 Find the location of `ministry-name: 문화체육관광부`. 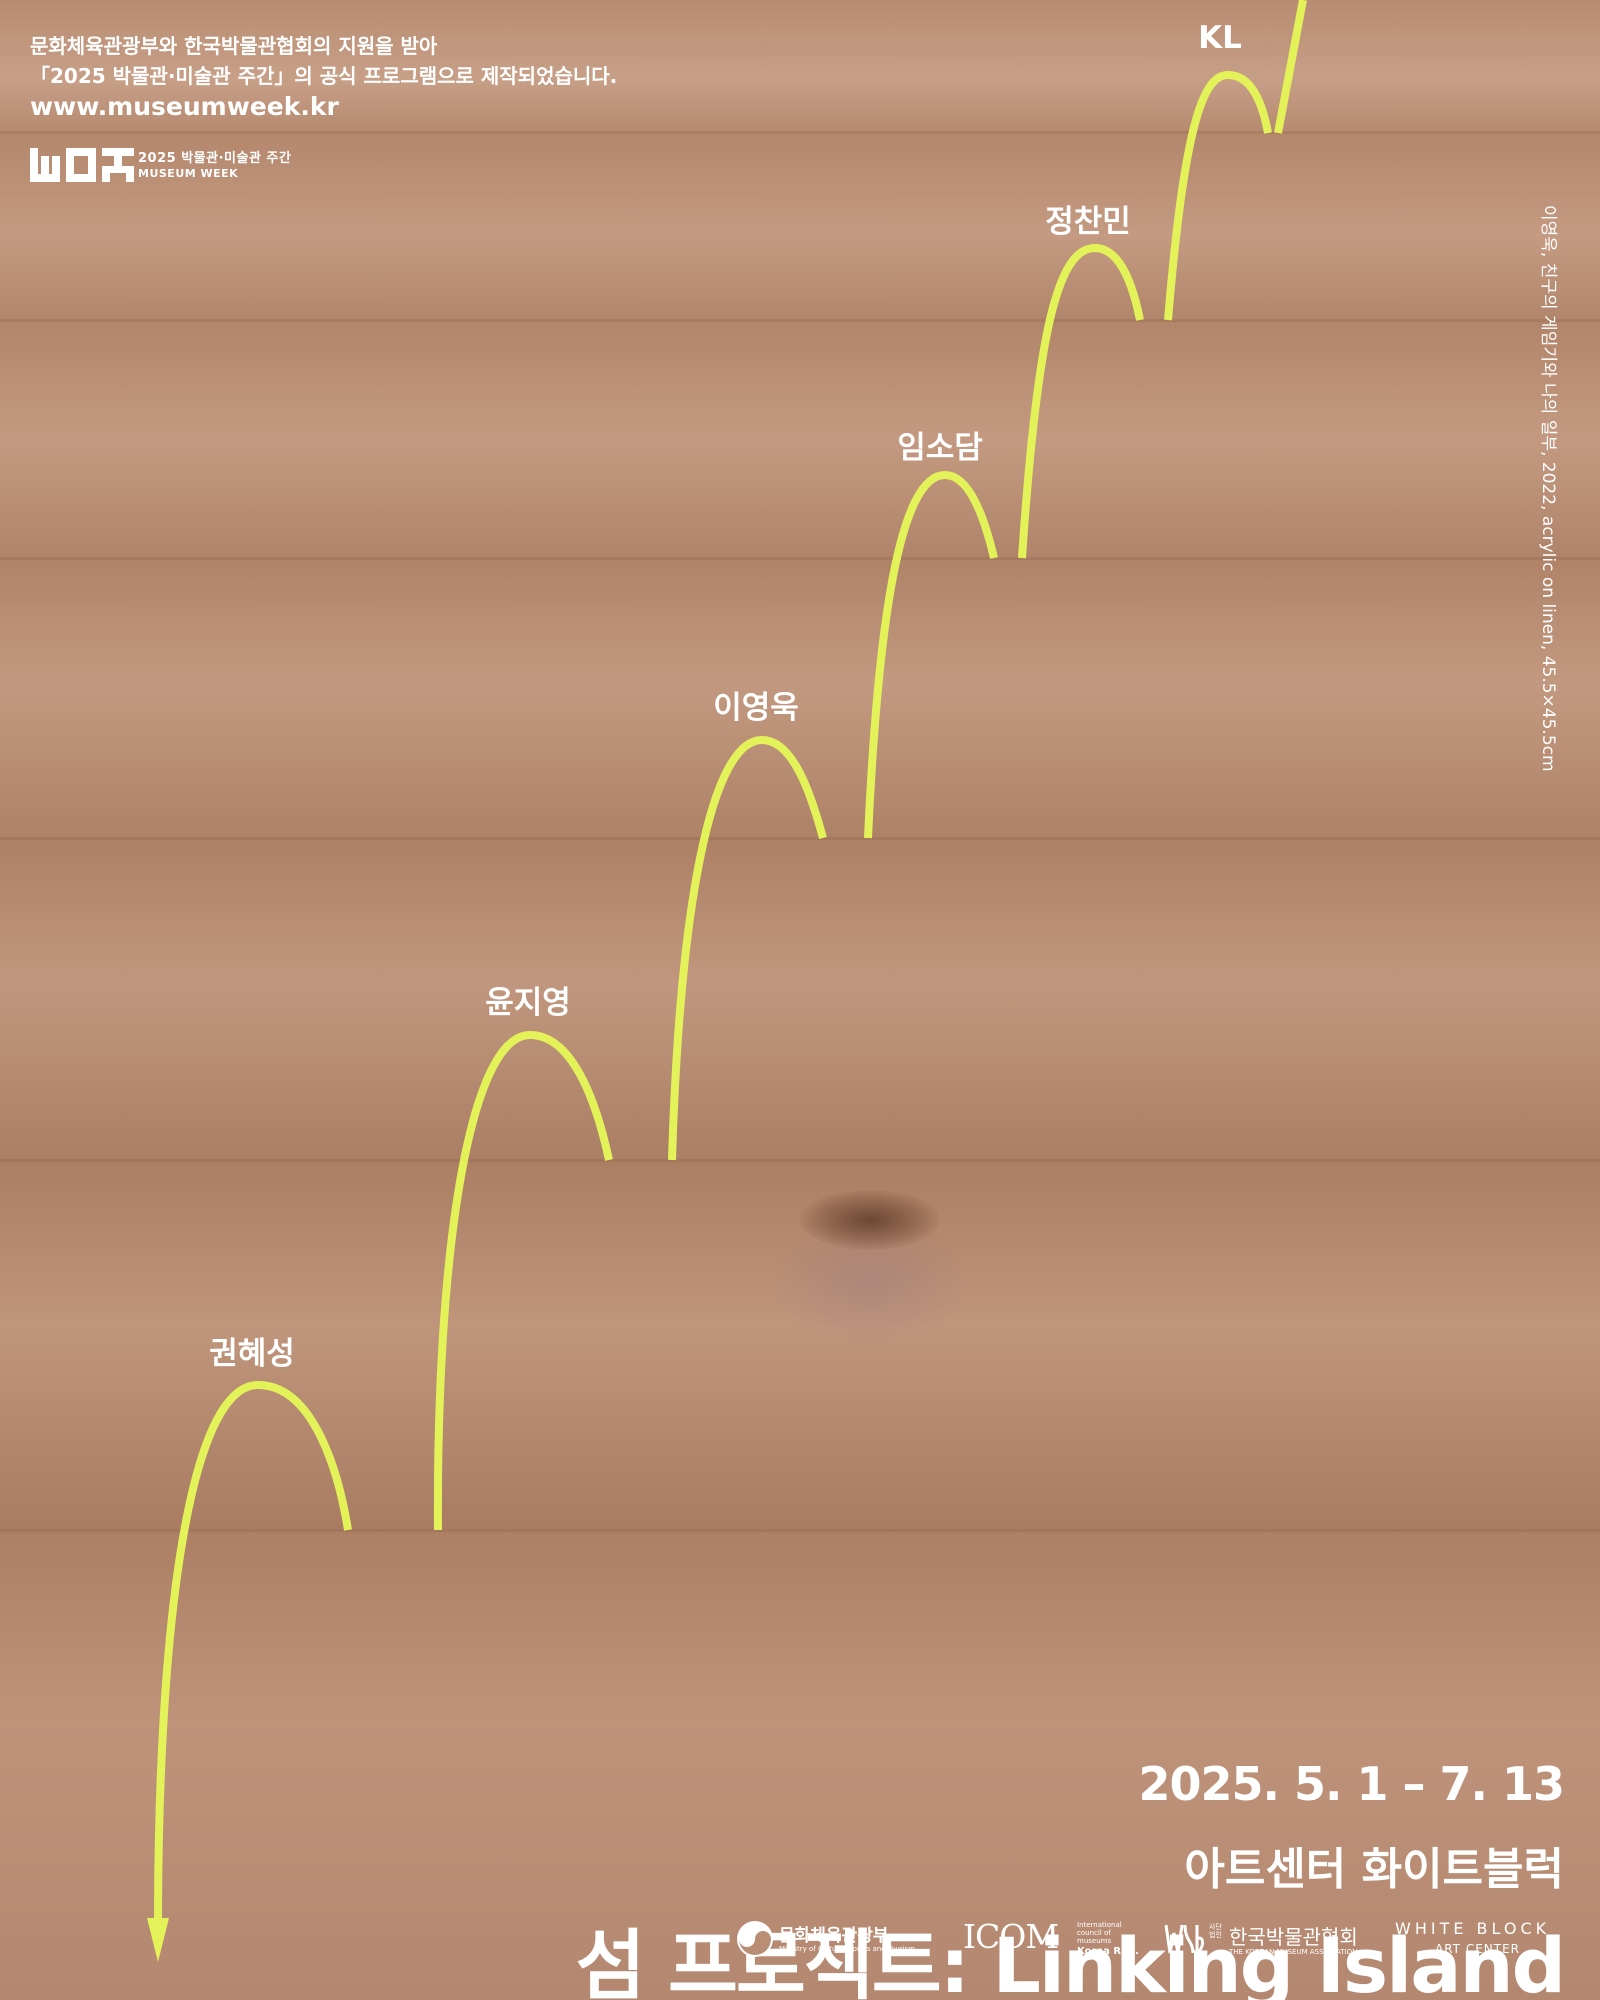

ministry-name: 문화체육관광부 is located at coordinates (834, 1936).